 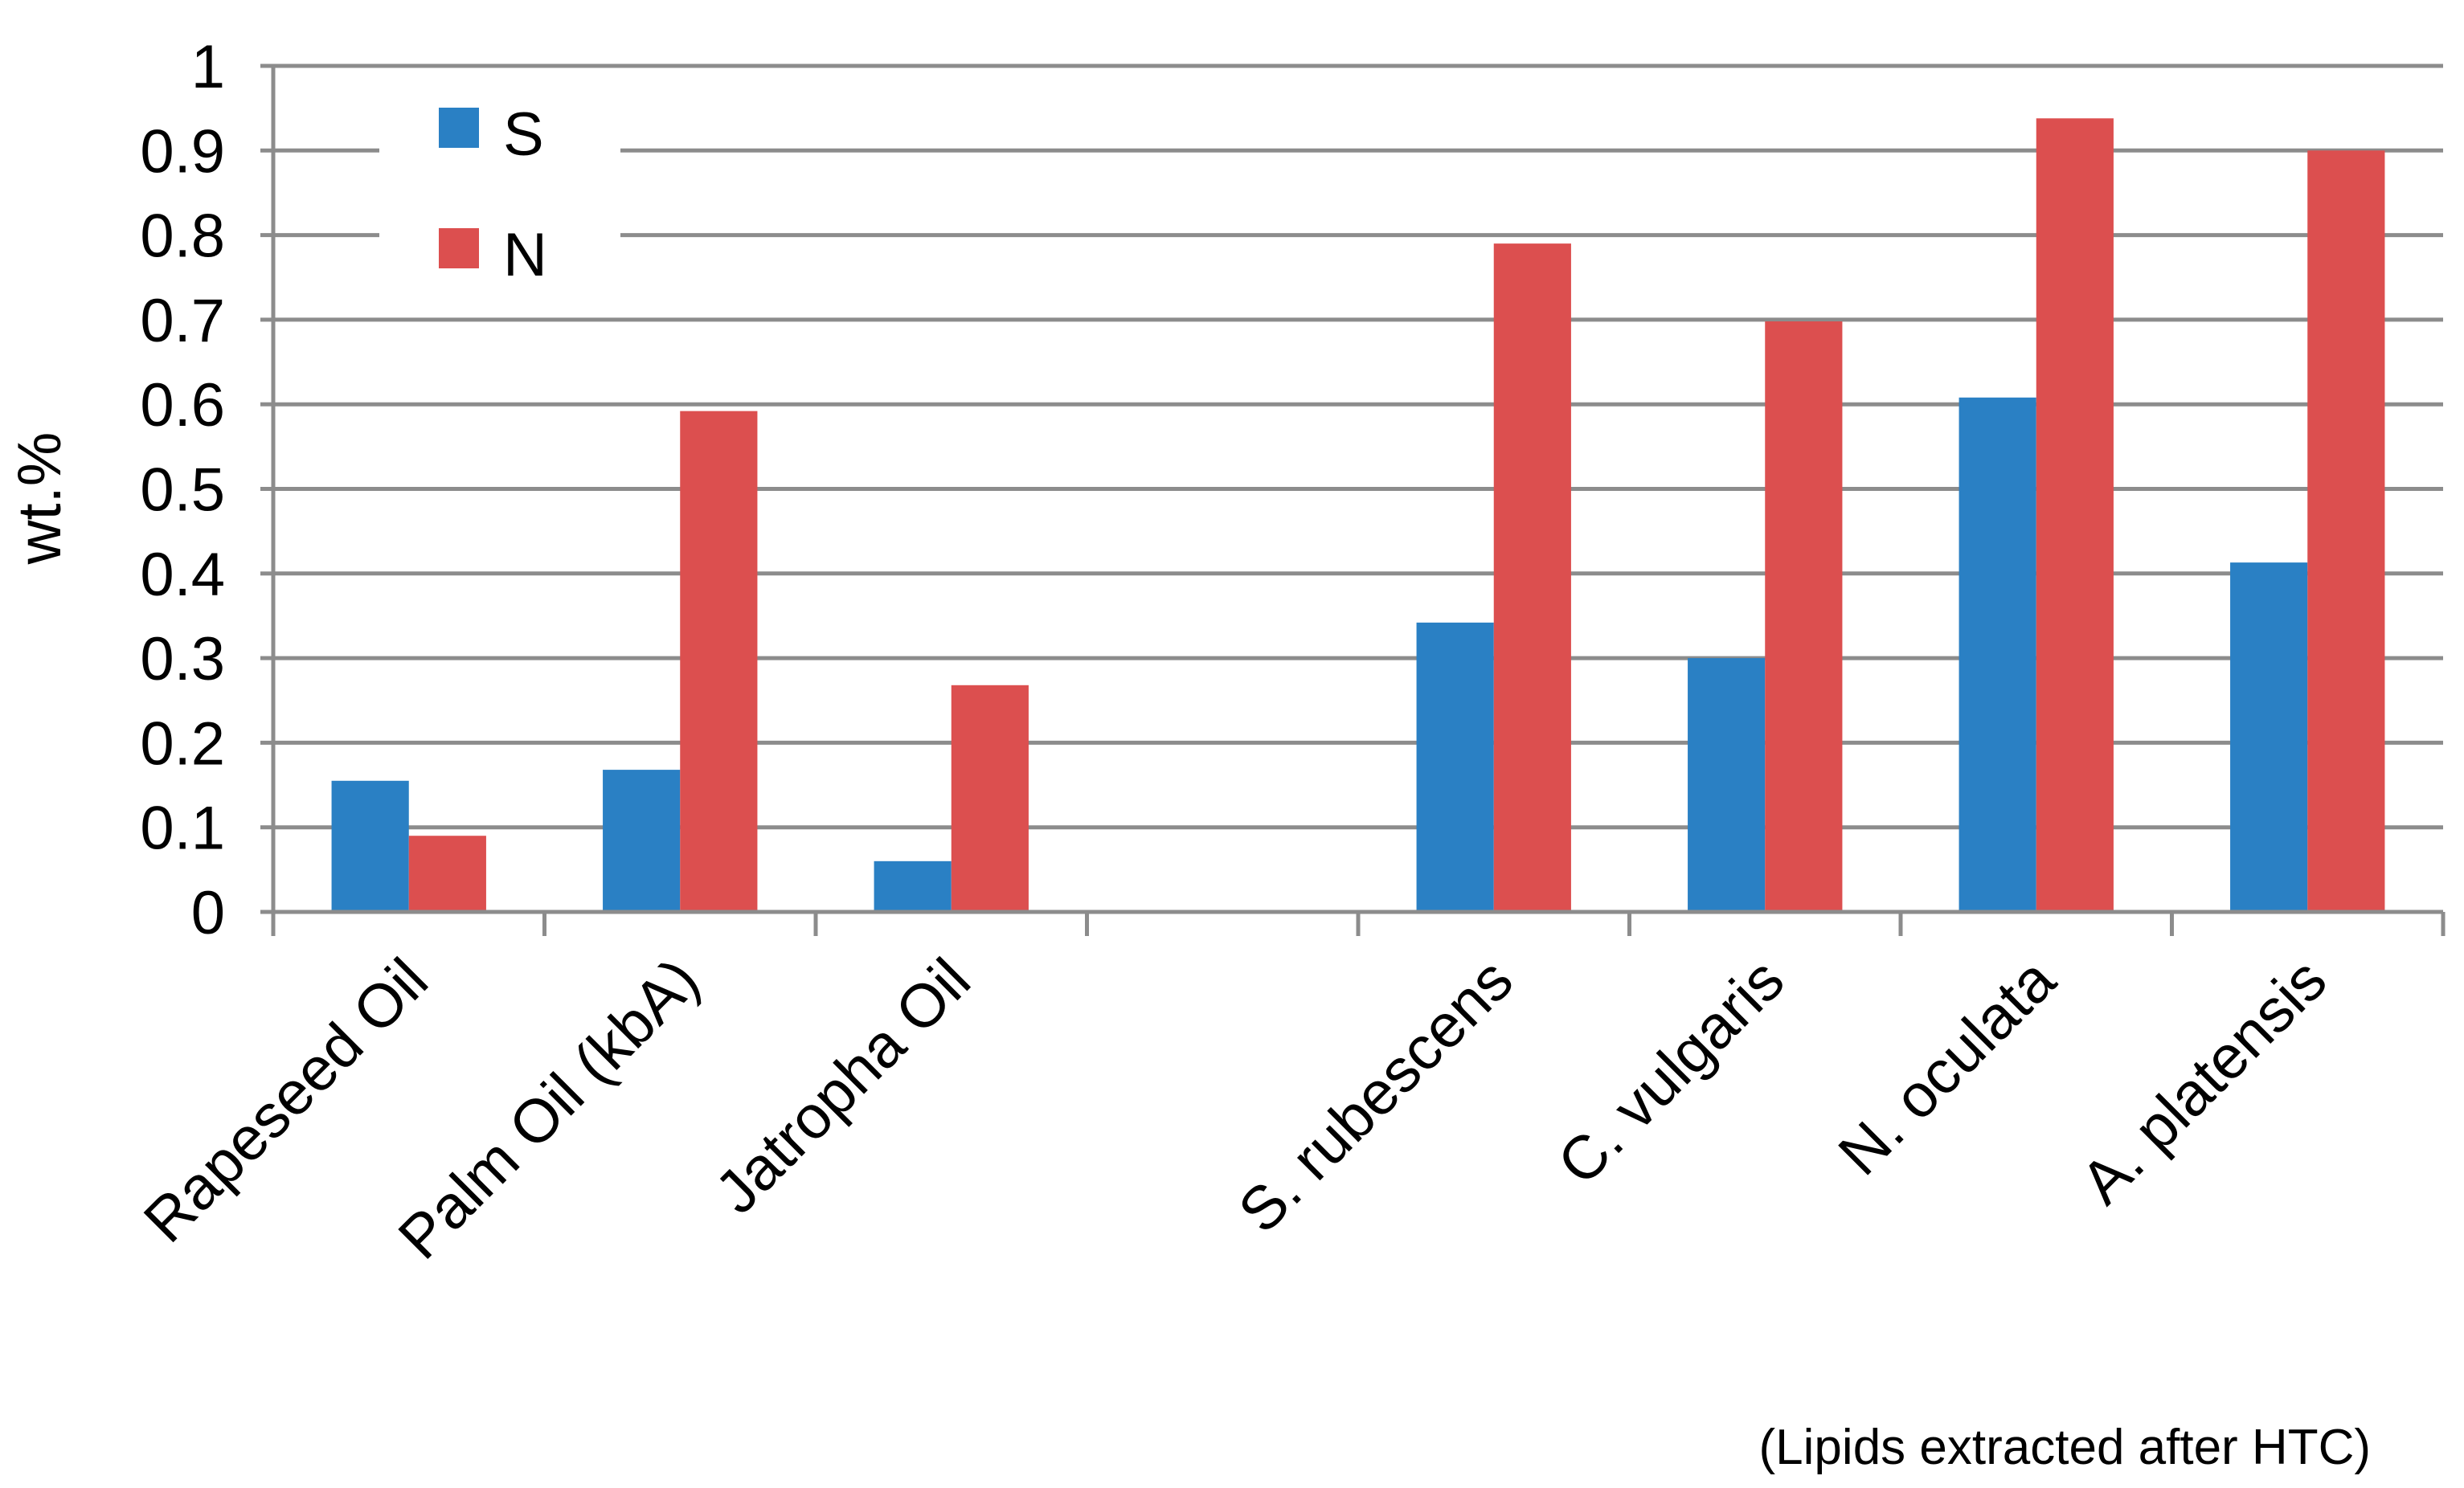 I want to click on legend-box, so click(x=499, y=189).